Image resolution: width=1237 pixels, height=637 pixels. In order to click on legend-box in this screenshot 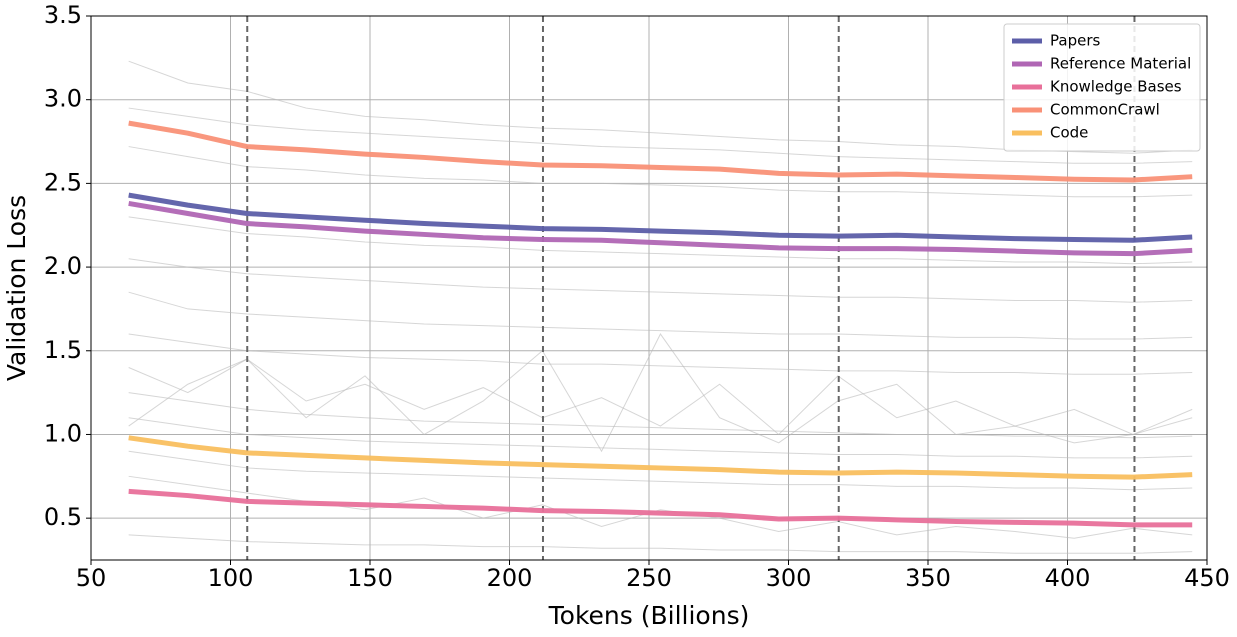, I will do `click(1102, 87)`.